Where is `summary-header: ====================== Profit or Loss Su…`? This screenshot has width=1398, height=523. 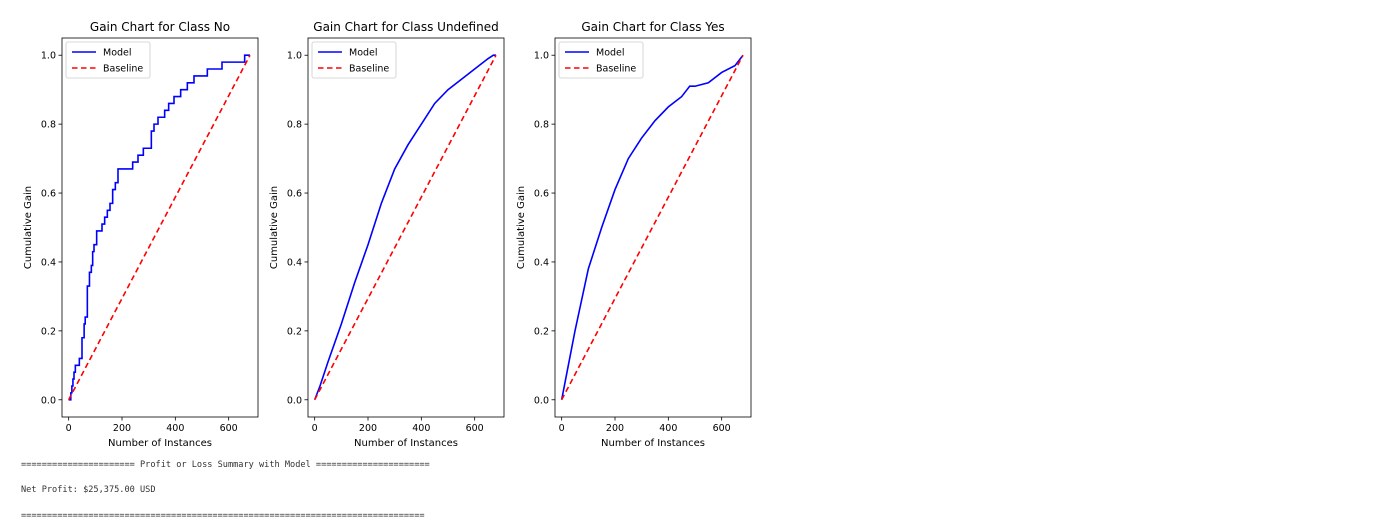
summary-header: ====================== Profit or Loss Su… is located at coordinates (225, 465).